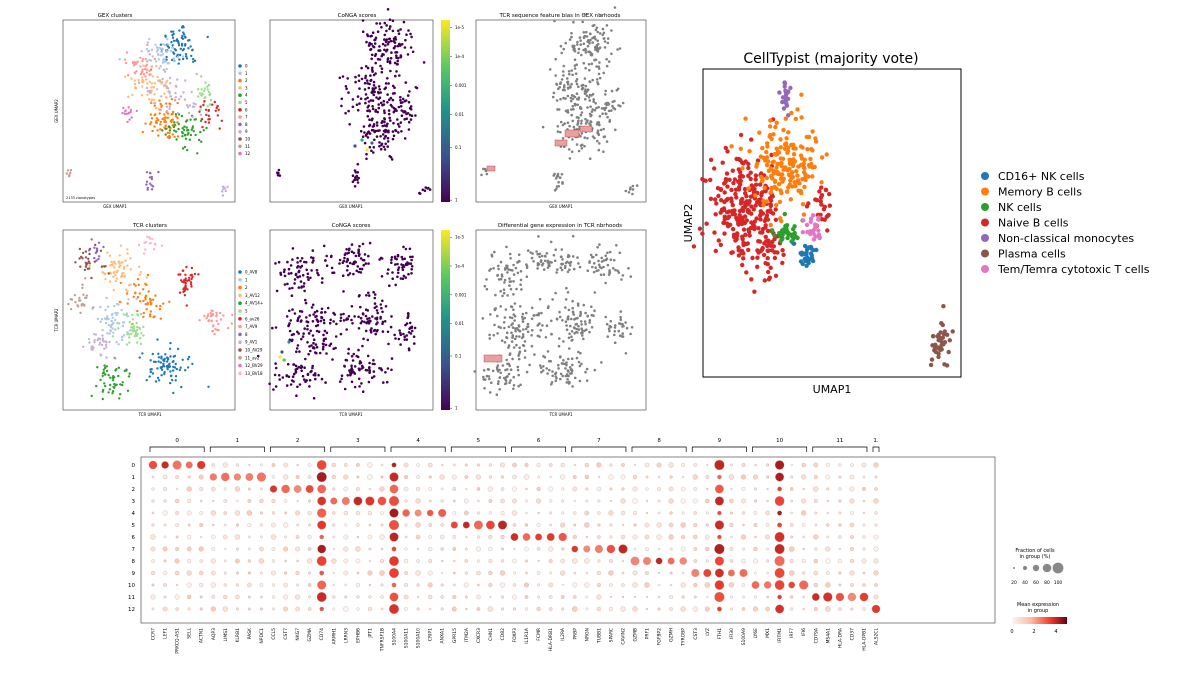  Describe the element at coordinates (455, 635) in the screenshot. I see `gene-label: GPR15` at that location.